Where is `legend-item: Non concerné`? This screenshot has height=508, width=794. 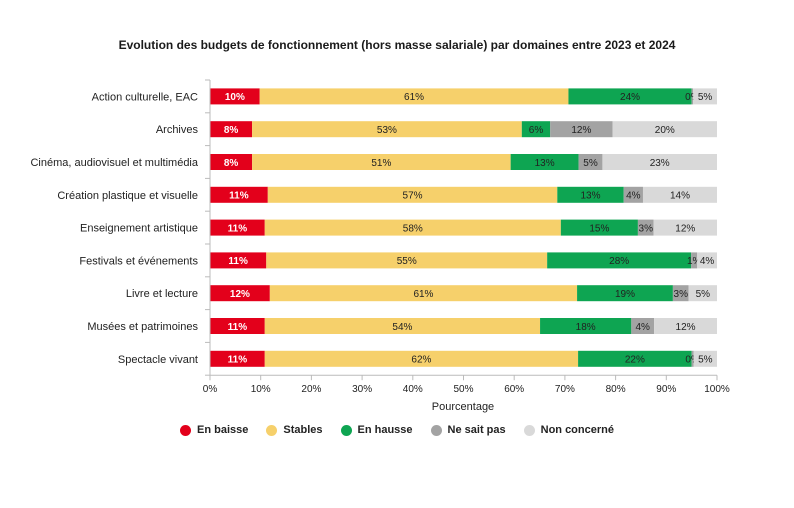
legend-item: Non concerné is located at coordinates (568, 430).